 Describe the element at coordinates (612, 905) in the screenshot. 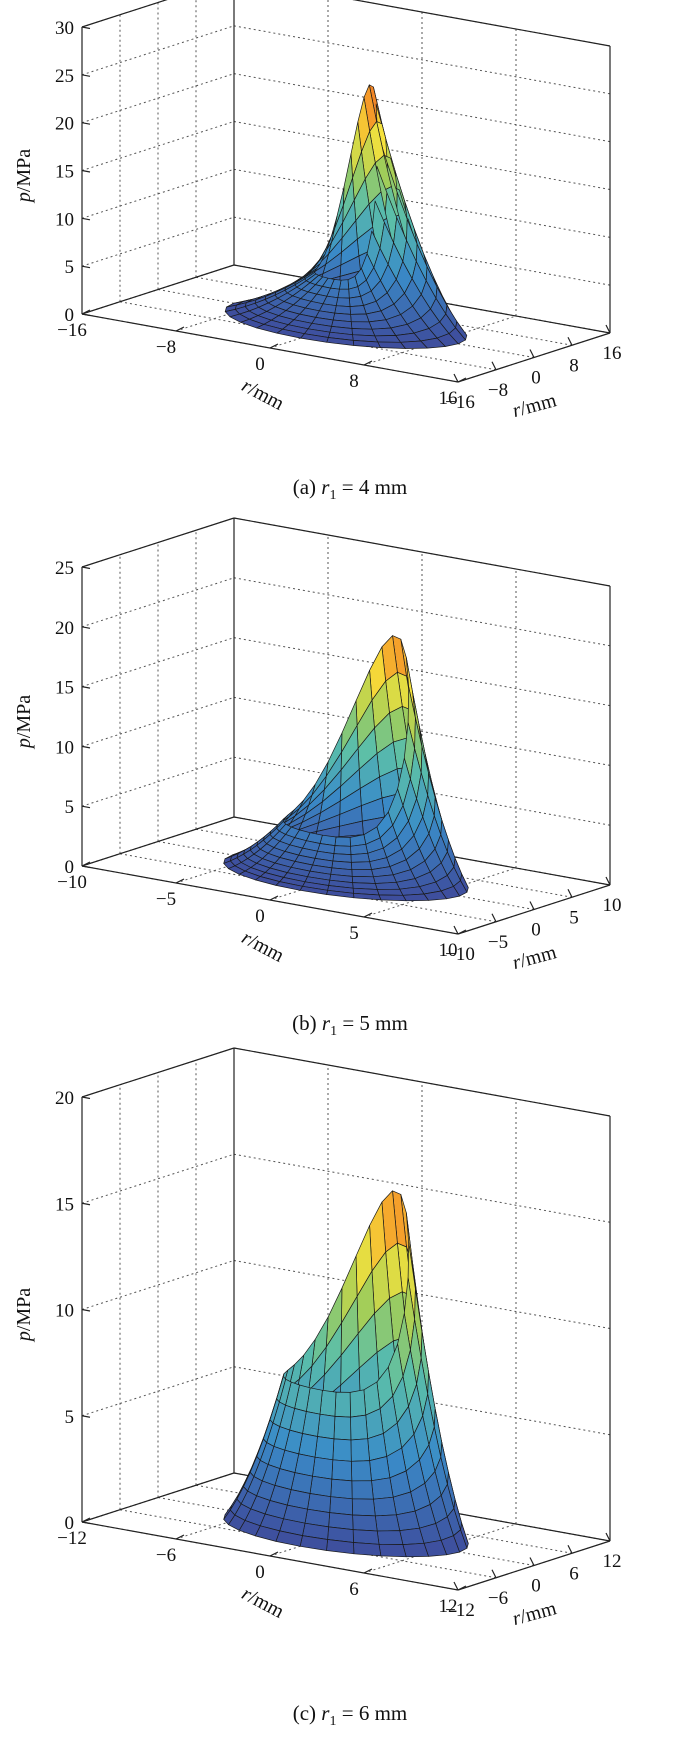

I see `x-tick-label: 10` at that location.